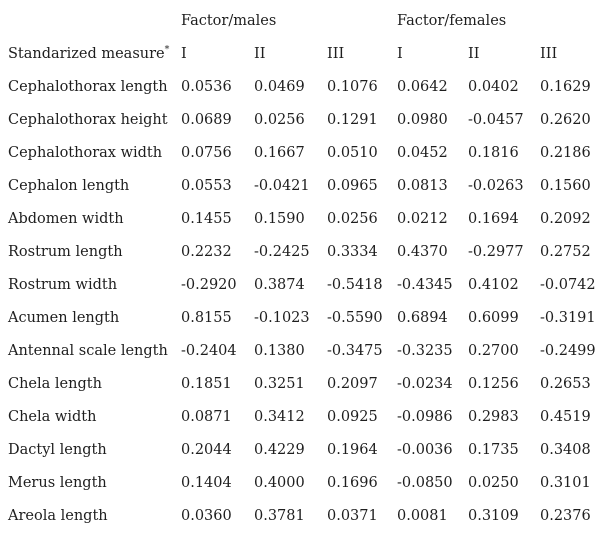 This screenshot has height=540, width=611. I want to click on value-cell: 0.1560, so click(565, 185).